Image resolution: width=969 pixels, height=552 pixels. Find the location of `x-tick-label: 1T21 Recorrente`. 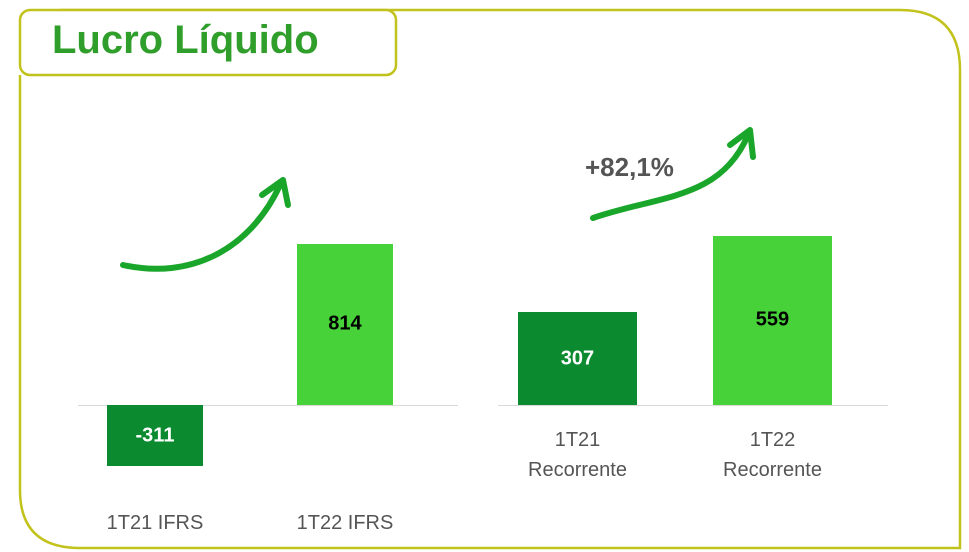

x-tick-label: 1T21 Recorrente is located at coordinates (577, 455).